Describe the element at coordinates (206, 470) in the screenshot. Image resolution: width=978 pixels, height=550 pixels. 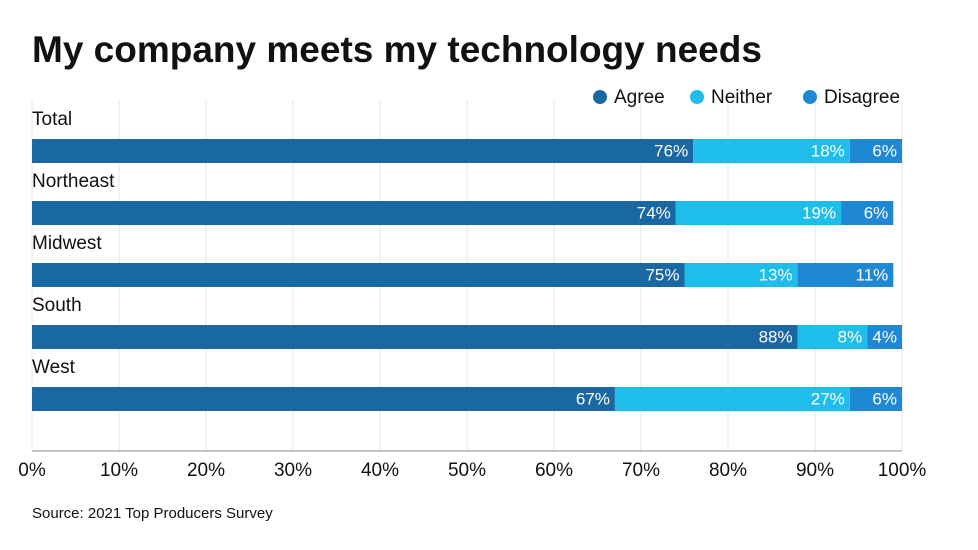
I see `x-tick-label: 20%` at that location.